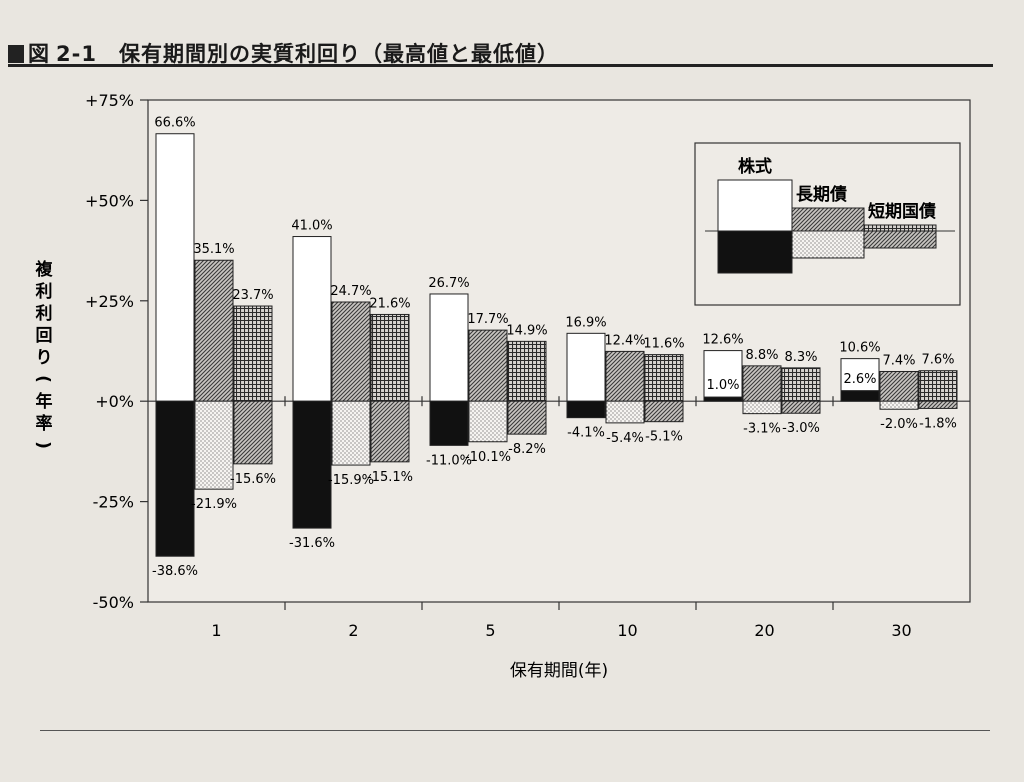 This screenshot has height=782, width=1024. What do you see at coordinates (761, 355) in the screenshot?
I see `value-label-max: 8.8%` at bounding box center [761, 355].